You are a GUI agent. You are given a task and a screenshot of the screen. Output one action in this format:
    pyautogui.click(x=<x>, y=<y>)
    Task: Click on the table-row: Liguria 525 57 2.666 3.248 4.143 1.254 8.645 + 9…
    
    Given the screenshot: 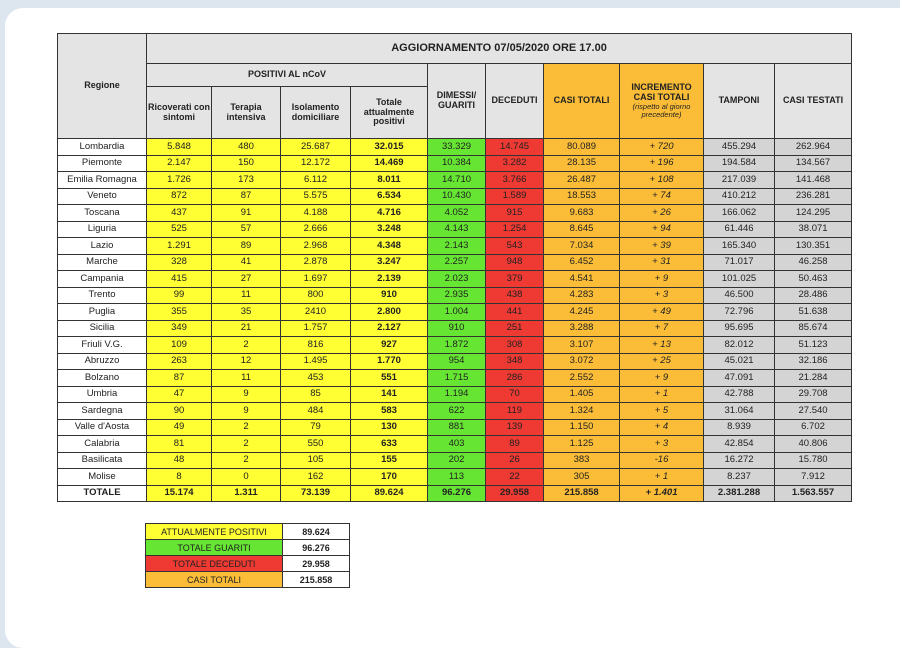 What is the action you would take?
    pyautogui.click(x=455, y=229)
    